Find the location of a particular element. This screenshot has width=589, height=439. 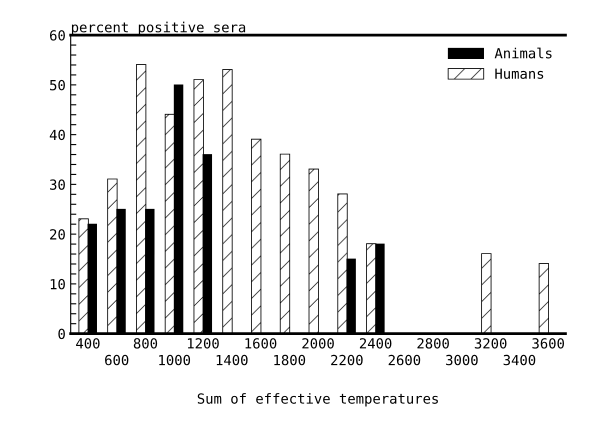

y-tick-label: 10 is located at coordinates (57, 284).